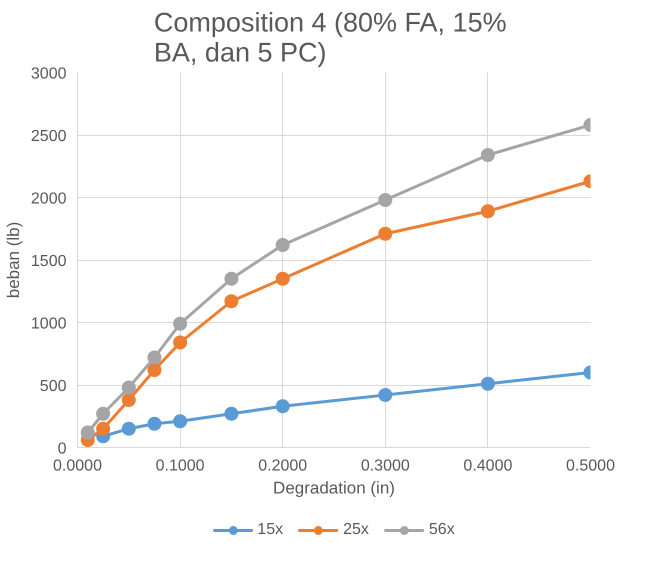 Image resolution: width=649 pixels, height=578 pixels. What do you see at coordinates (48, 136) in the screenshot?
I see `y-tick-label: 2500` at bounding box center [48, 136].